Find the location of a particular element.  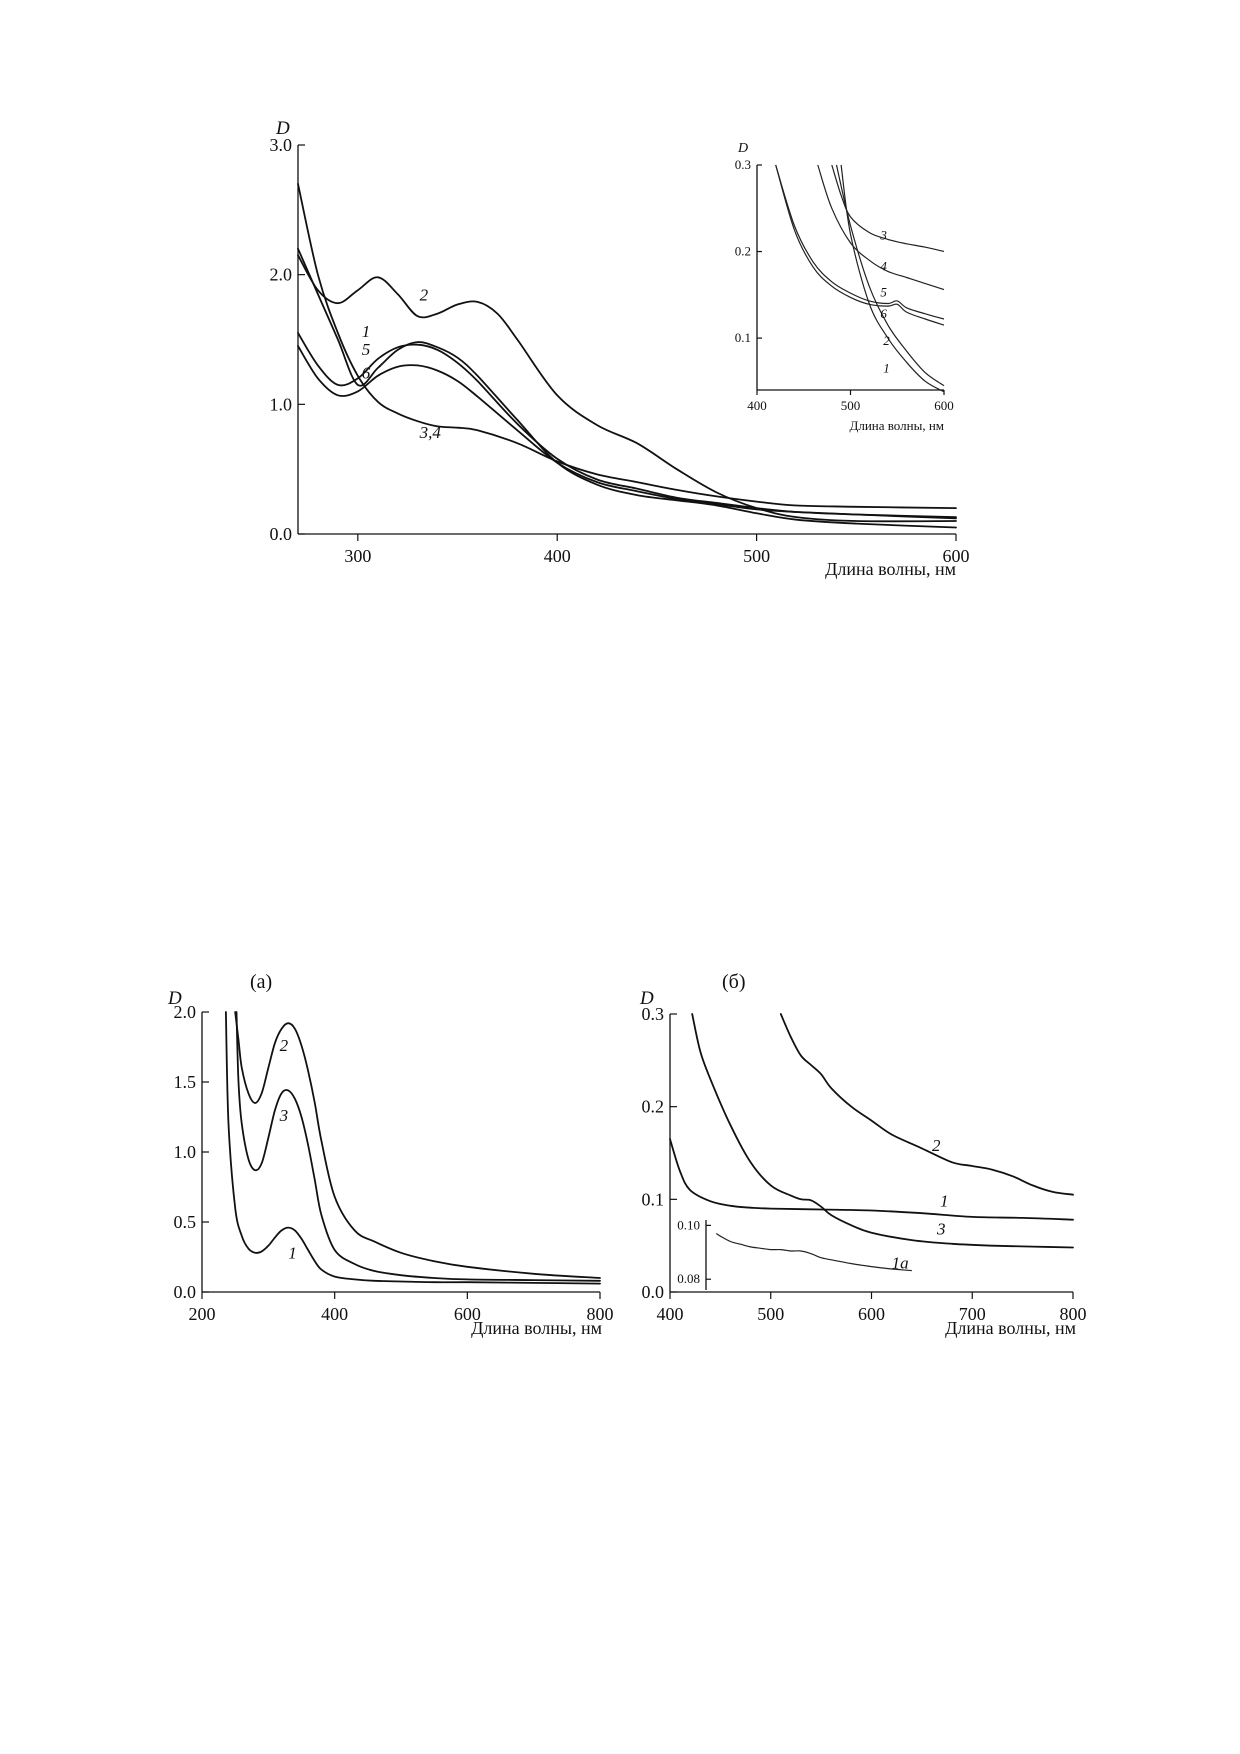

top-inset-ytick-label-2: 0.3 is located at coordinates (743, 164).